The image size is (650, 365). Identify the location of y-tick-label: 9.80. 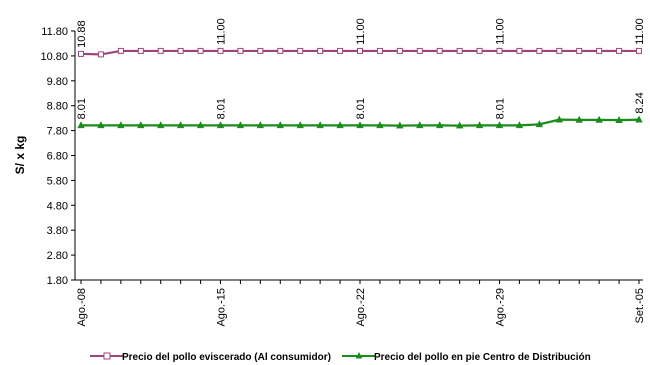
(57, 82).